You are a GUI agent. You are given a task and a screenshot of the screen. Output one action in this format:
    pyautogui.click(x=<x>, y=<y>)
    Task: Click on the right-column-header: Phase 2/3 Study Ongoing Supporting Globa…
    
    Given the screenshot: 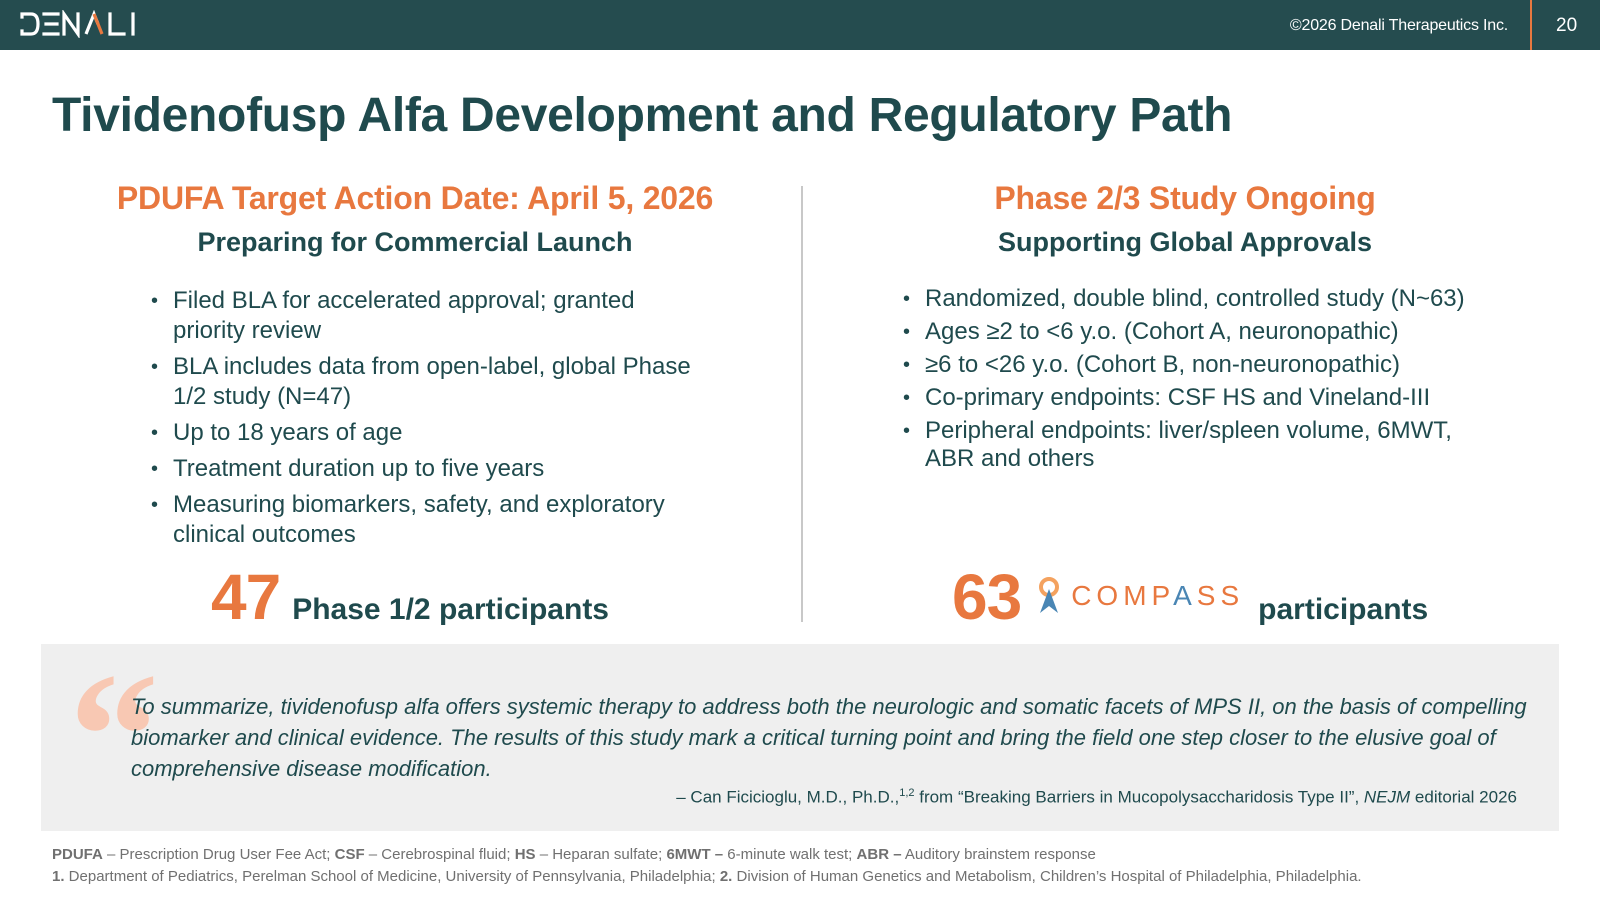 What is the action you would take?
    pyautogui.click(x=1185, y=219)
    